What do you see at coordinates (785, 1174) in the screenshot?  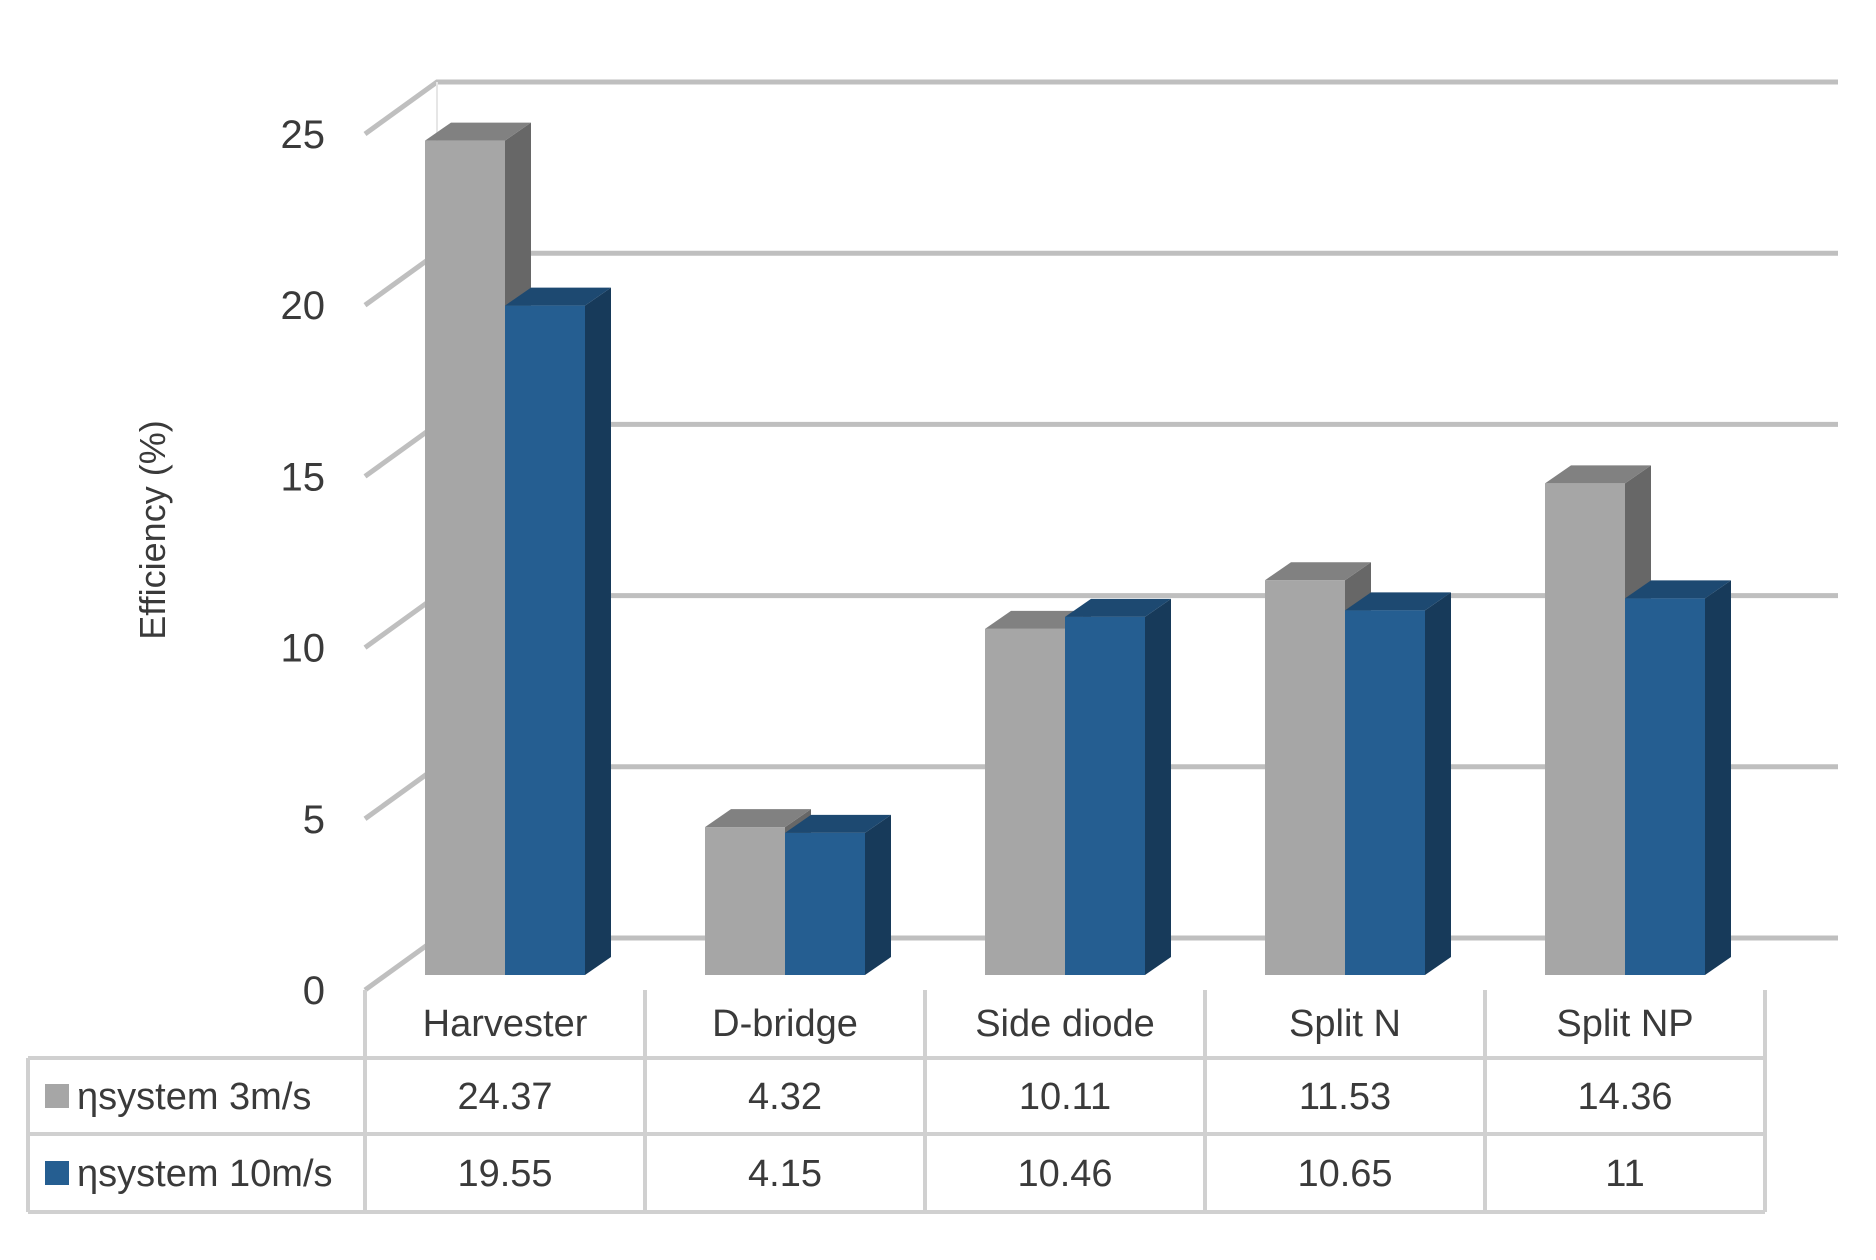 I see `data-label: 4.15` at bounding box center [785, 1174].